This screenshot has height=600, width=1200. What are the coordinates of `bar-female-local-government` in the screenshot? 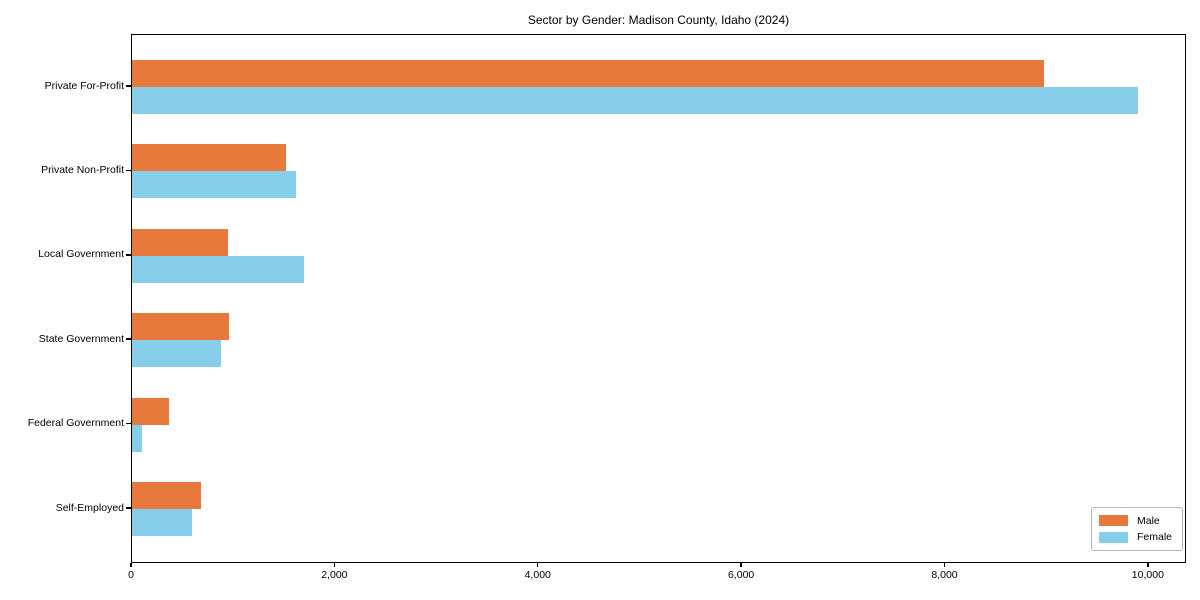 It's located at (218, 269).